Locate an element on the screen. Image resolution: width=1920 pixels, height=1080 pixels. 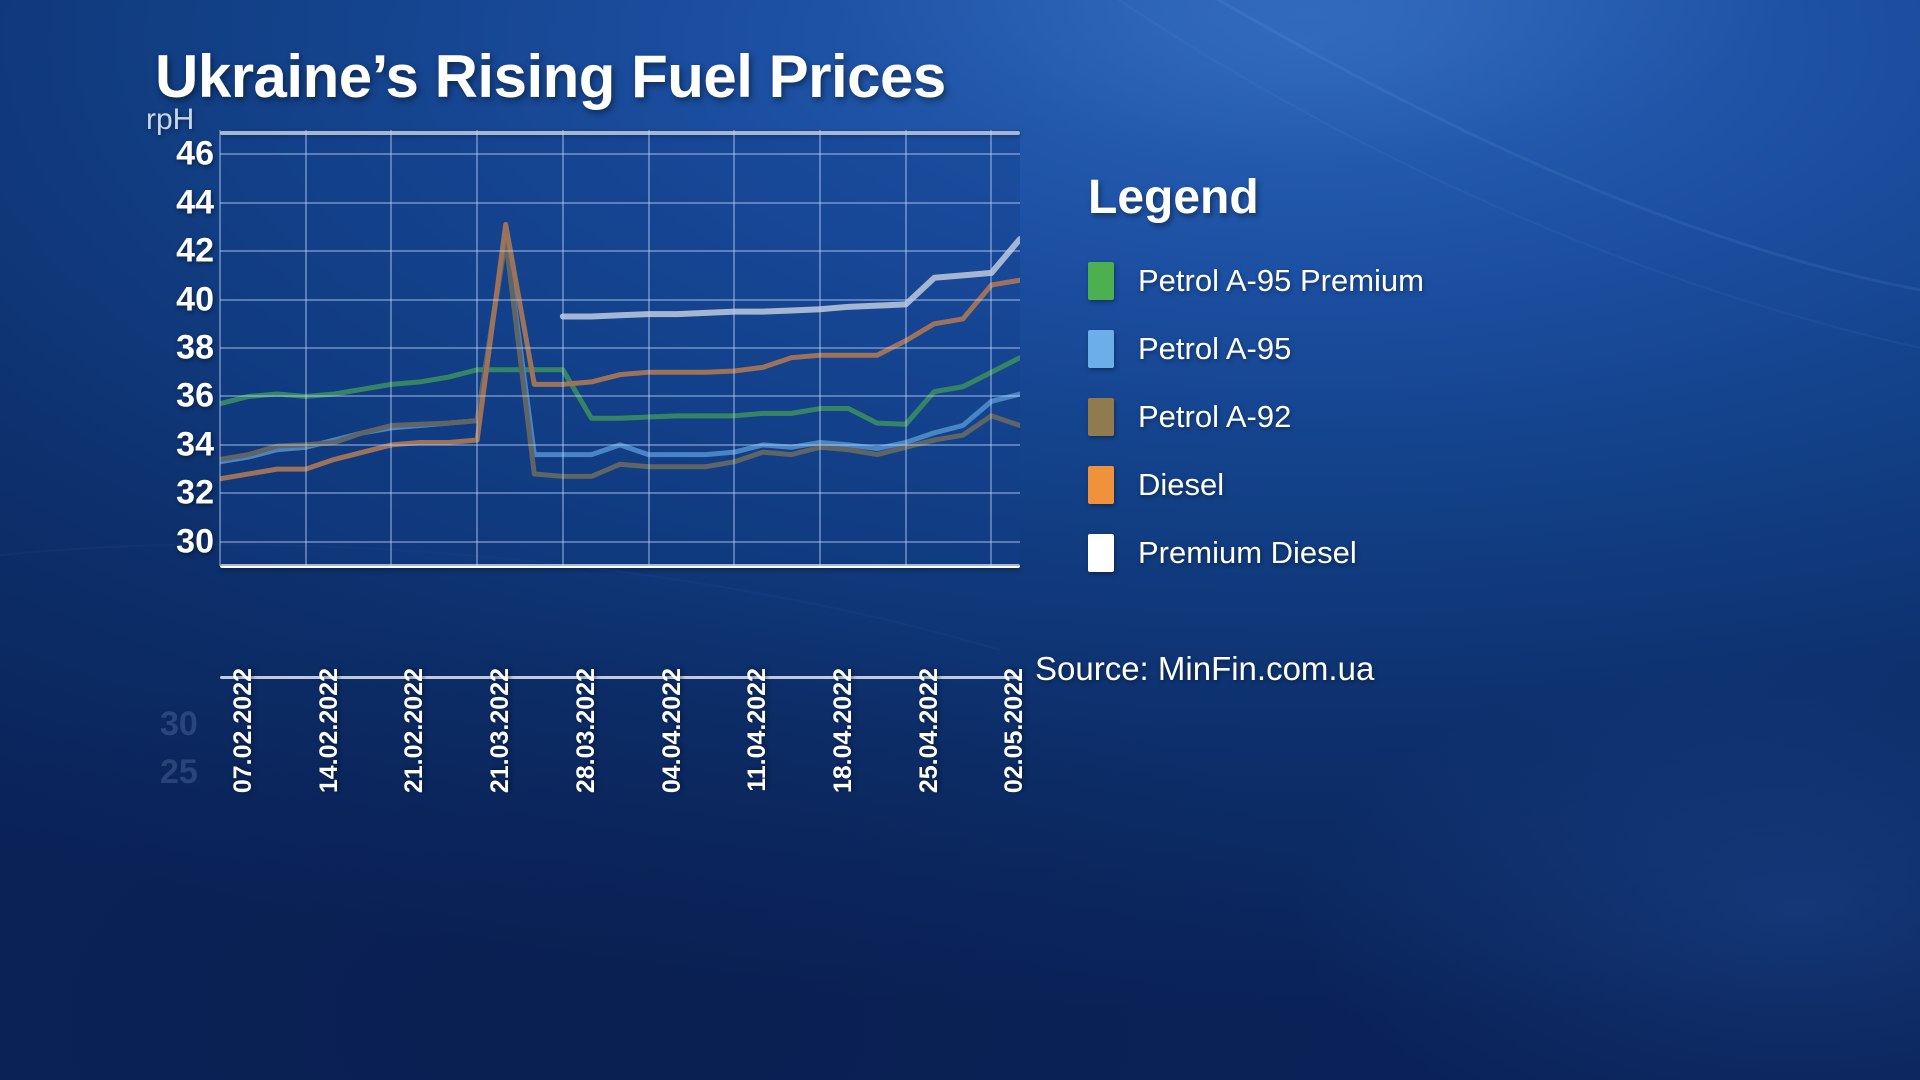
legend-item-label: Petrol A-95 Premium is located at coordinates (1281, 280).